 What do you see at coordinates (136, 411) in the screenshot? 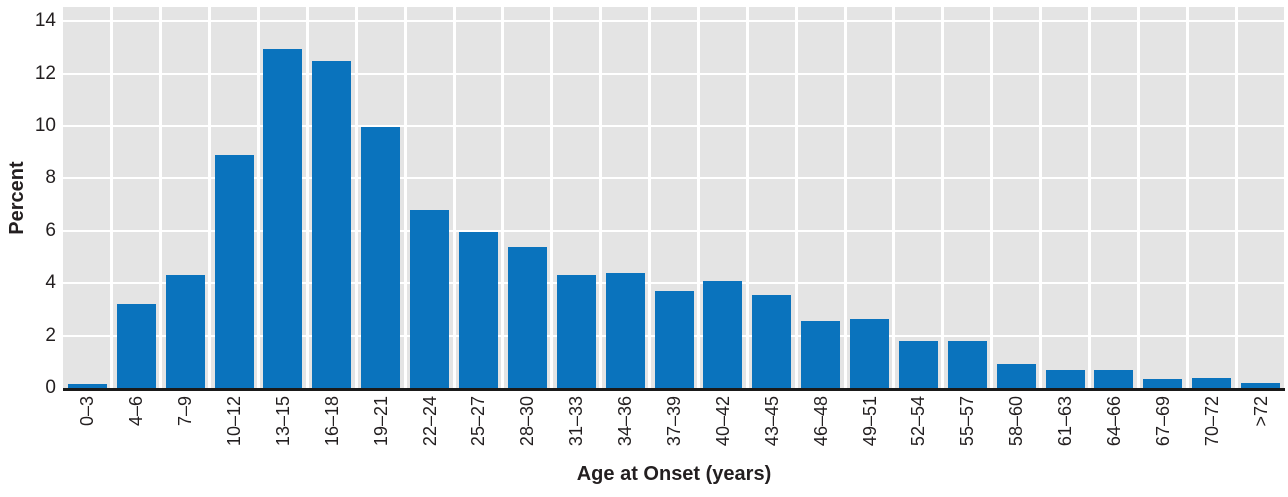
I see `x-tick-label: 4–6` at bounding box center [136, 411].